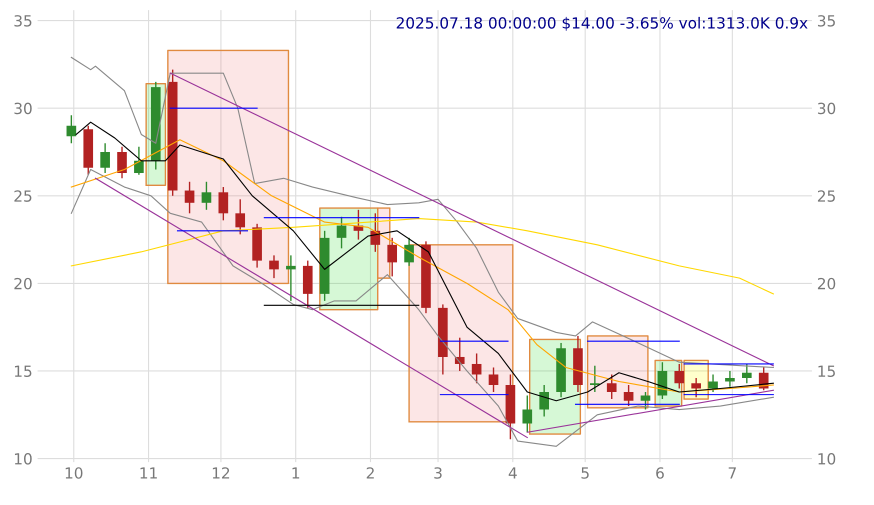 The height and width of the screenshot is (505, 874). What do you see at coordinates (422, 256) in the screenshot?
I see `line-series` at bounding box center [422, 256].